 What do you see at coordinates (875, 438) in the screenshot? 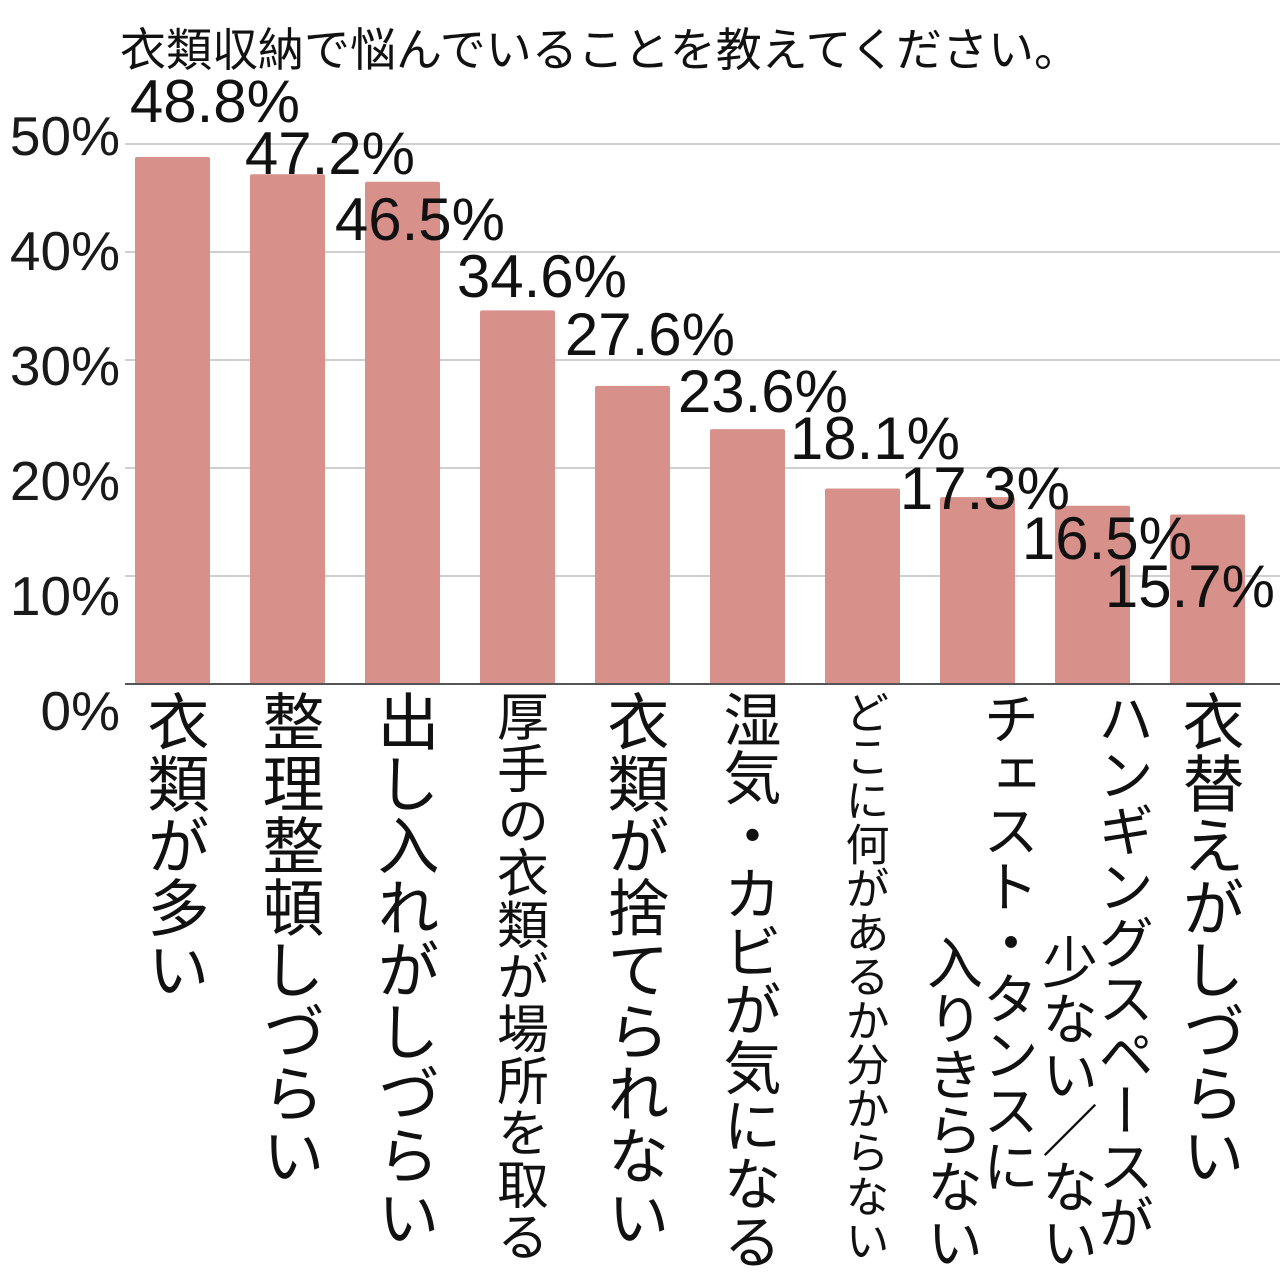
I see `data-label: 18.1%` at bounding box center [875, 438].